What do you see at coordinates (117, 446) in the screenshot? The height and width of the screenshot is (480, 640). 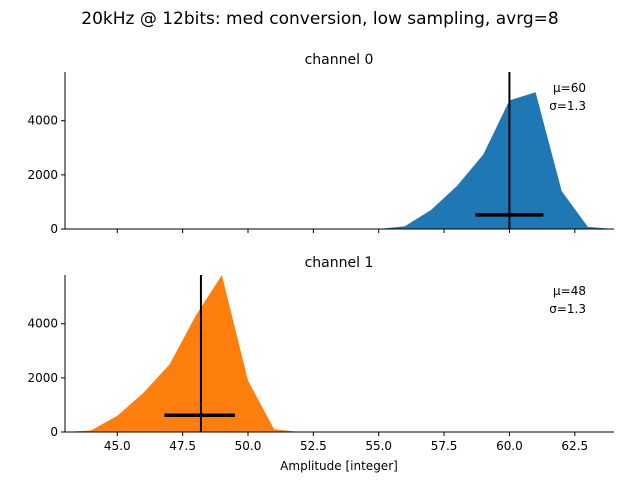 I see `x-tick-label: 45.0` at bounding box center [117, 446].